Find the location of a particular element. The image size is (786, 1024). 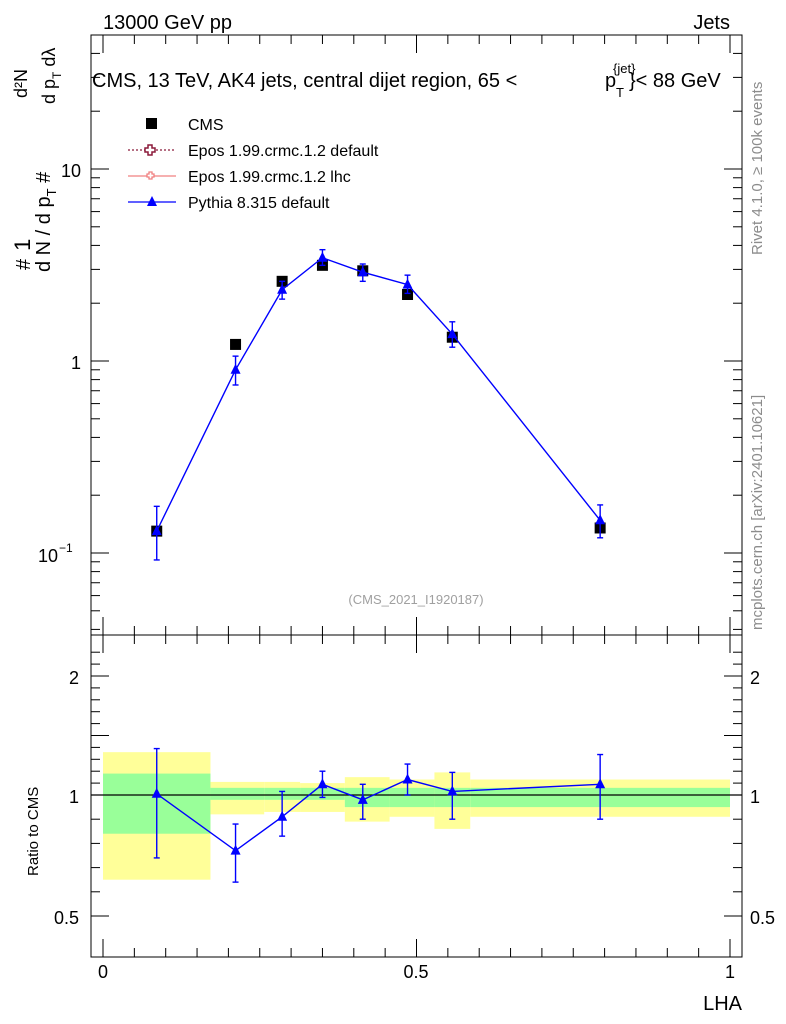

ylabel-main-num2: d pT dλ is located at coordinates (51, 76).